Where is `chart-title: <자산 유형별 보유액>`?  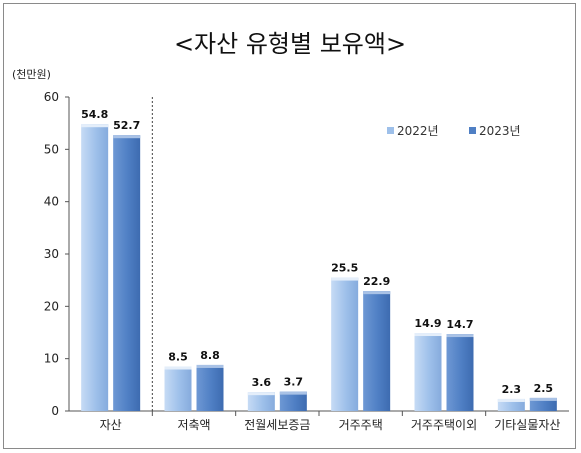
chart-title: <자산 유형별 보유액> is located at coordinates (290, 44).